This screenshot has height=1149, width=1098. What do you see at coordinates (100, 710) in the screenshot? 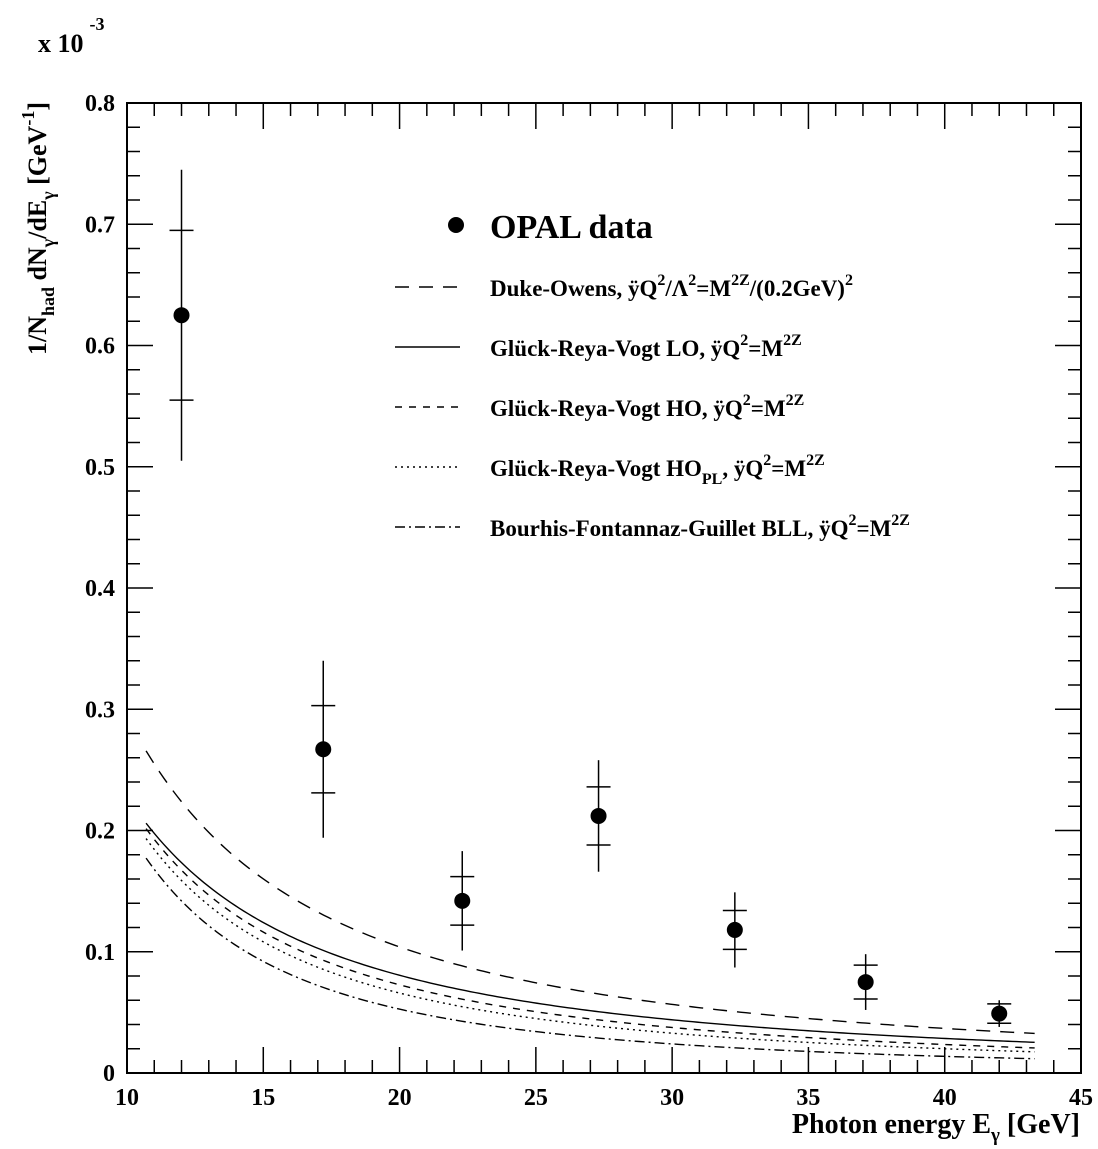
I see `y-tick-label: 0.3` at bounding box center [100, 710].